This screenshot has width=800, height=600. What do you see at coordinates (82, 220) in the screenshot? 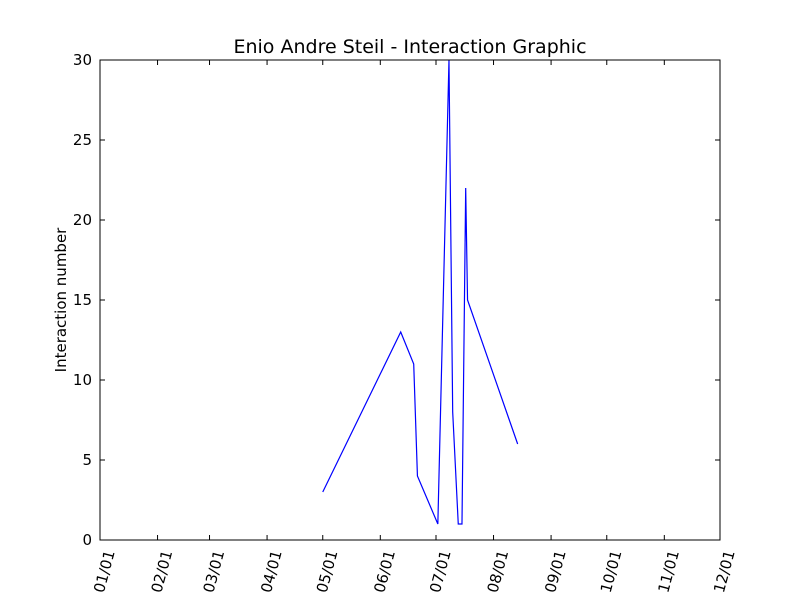
I see `y-tick-label: 20` at bounding box center [82, 220].